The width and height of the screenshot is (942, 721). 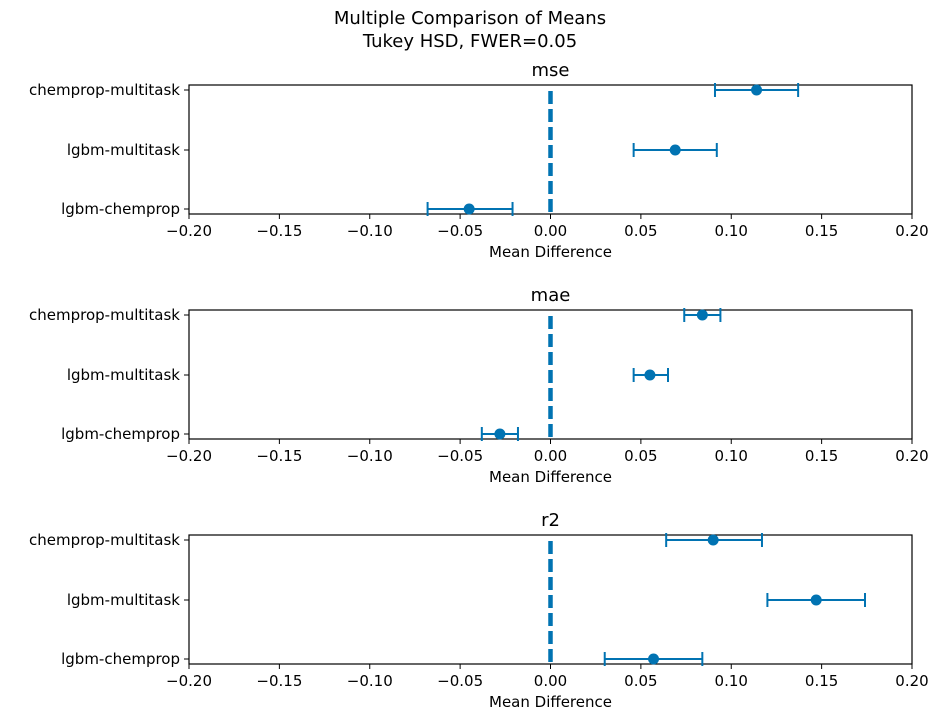 I want to click on figure-suptitle-line2: Tukey HSD, FWER=0.05, so click(x=469, y=41).